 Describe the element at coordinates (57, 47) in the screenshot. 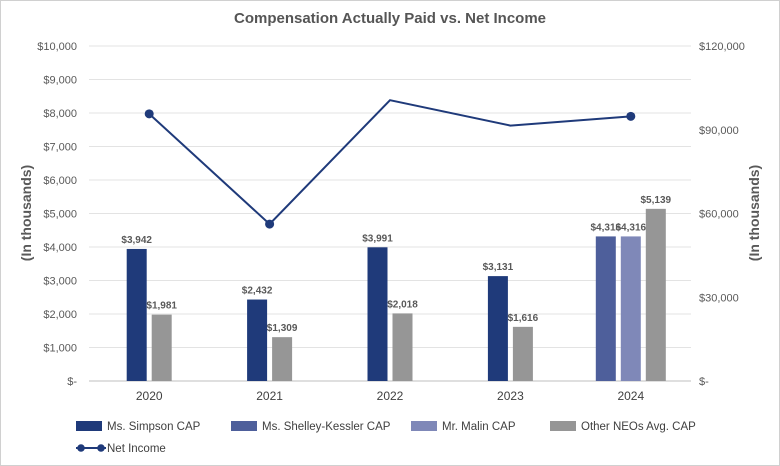

I see `y-left-tick-label: $10,000` at that location.